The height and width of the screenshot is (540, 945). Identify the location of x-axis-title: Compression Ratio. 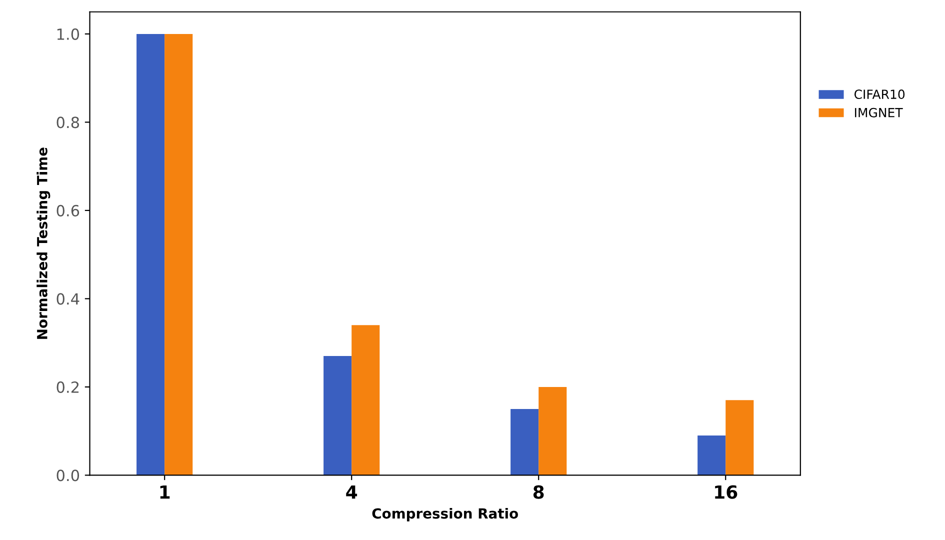
(445, 515).